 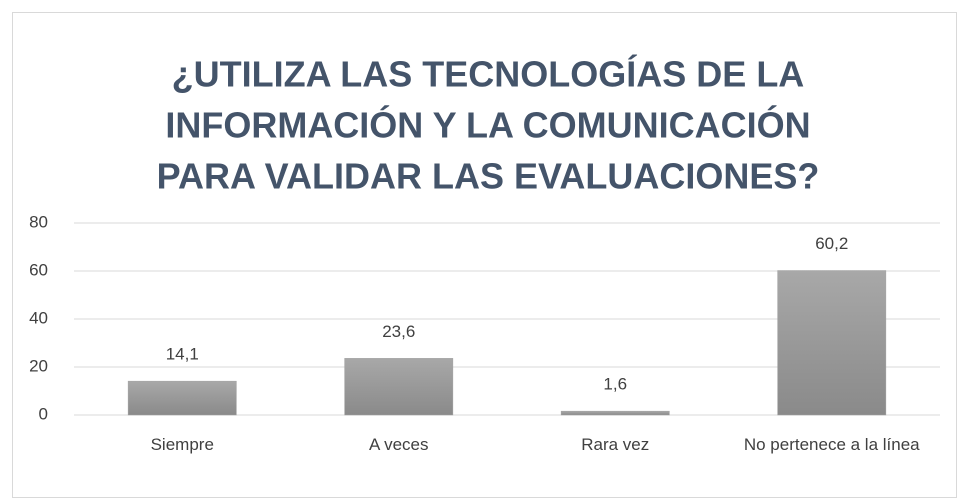 I want to click on y-tick-label: 40, so click(x=38, y=317).